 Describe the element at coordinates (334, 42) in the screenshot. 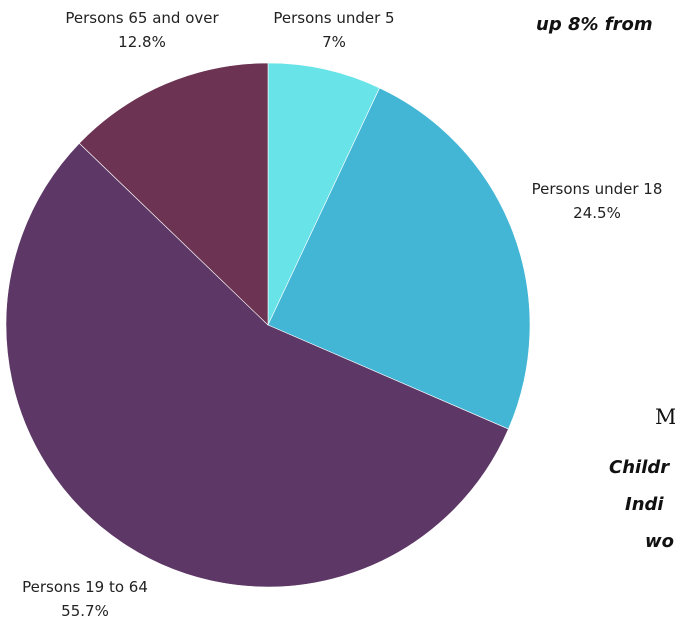

I see `slice-value-label: 7%` at that location.